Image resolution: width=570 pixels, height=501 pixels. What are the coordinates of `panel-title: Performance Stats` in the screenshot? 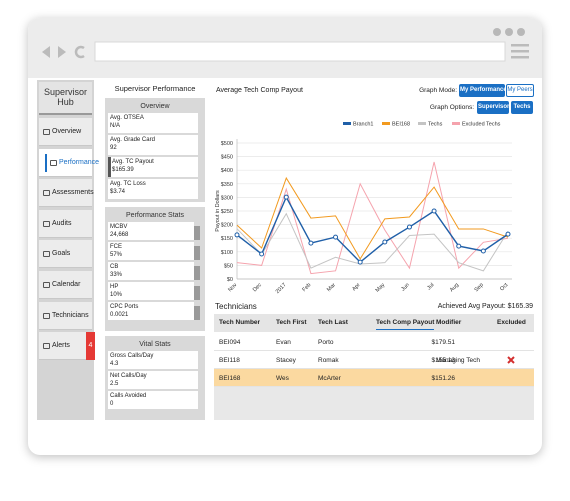 It's located at (155, 215).